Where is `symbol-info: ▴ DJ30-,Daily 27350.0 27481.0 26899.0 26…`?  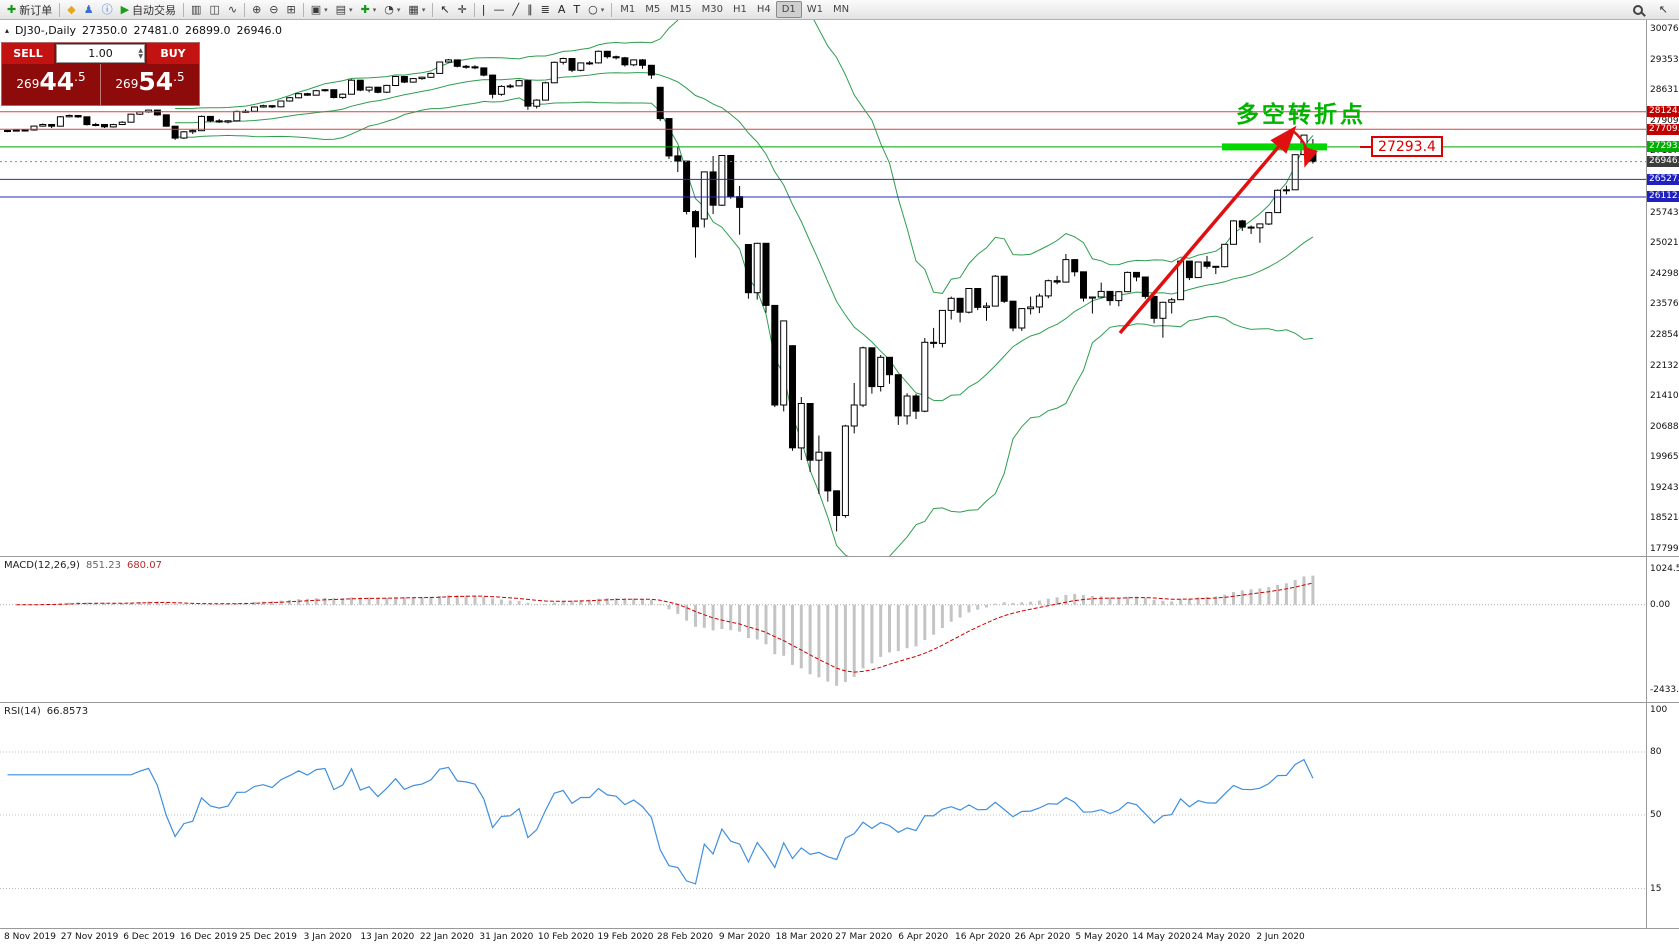 symbol-info: ▴ DJ30-,Daily 27350.0 27481.0 26899.0 26… is located at coordinates (143, 30).